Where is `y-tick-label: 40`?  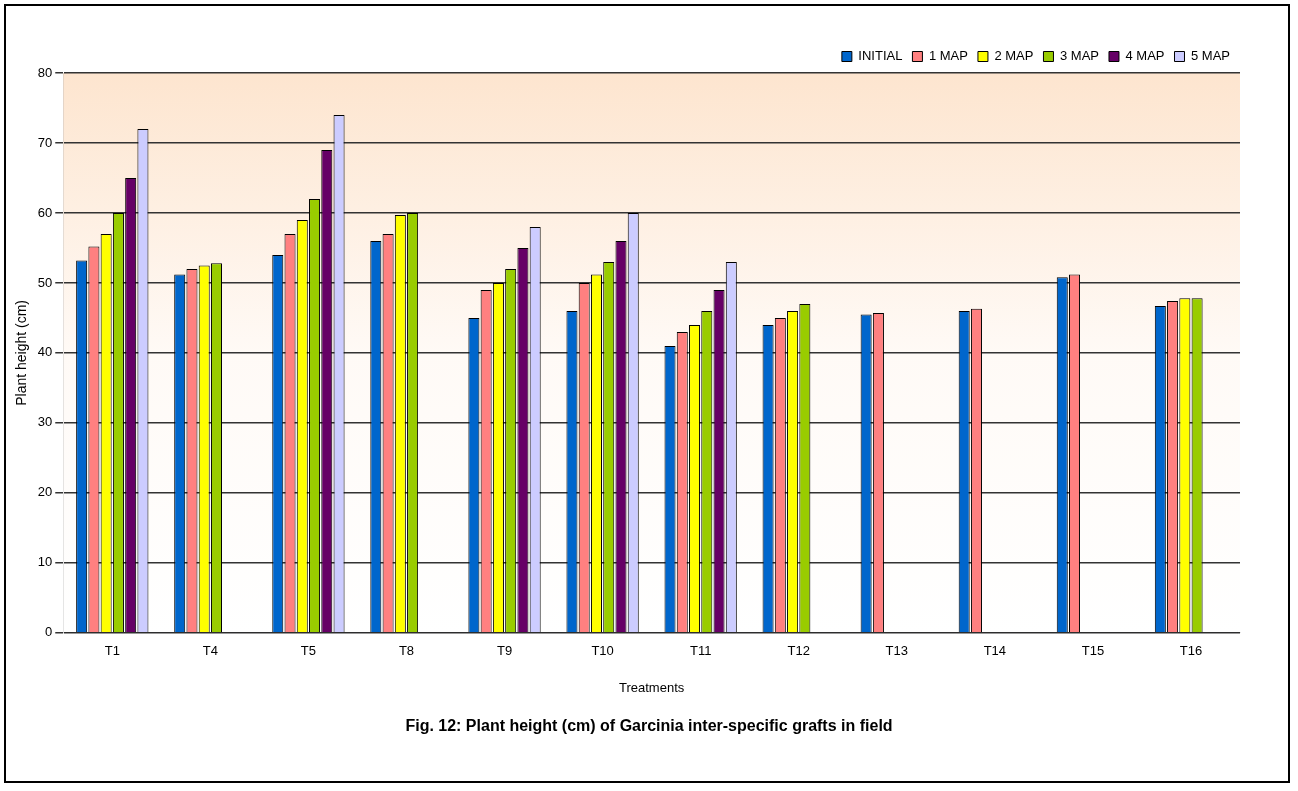
y-tick-label: 40 is located at coordinates (45, 352).